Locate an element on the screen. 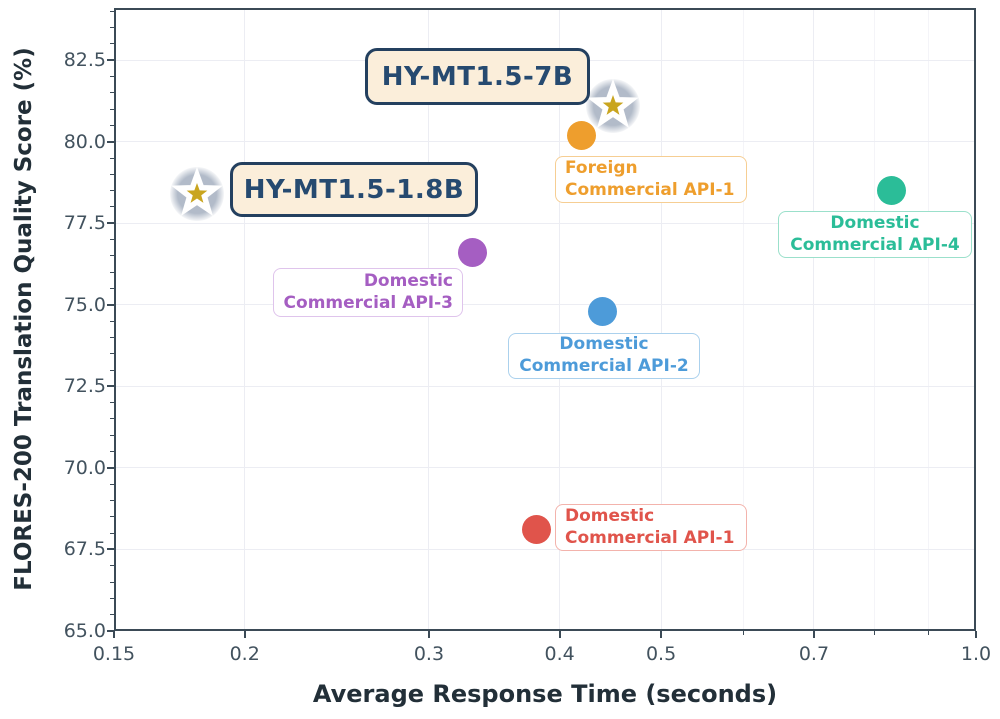 This screenshot has width=1000, height=719. annotation-line: Commercial API-3 is located at coordinates (368, 302).